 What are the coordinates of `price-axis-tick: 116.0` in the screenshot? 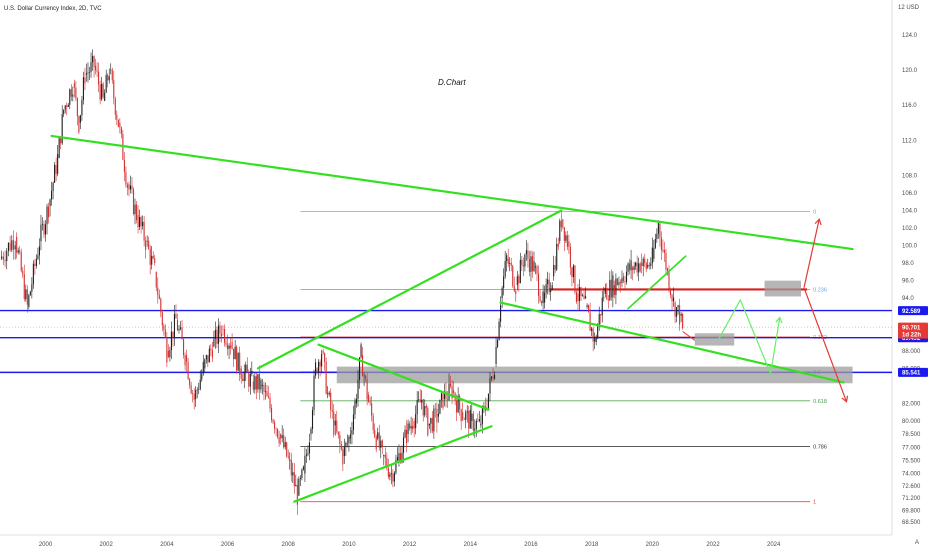 It's located at (909, 106).